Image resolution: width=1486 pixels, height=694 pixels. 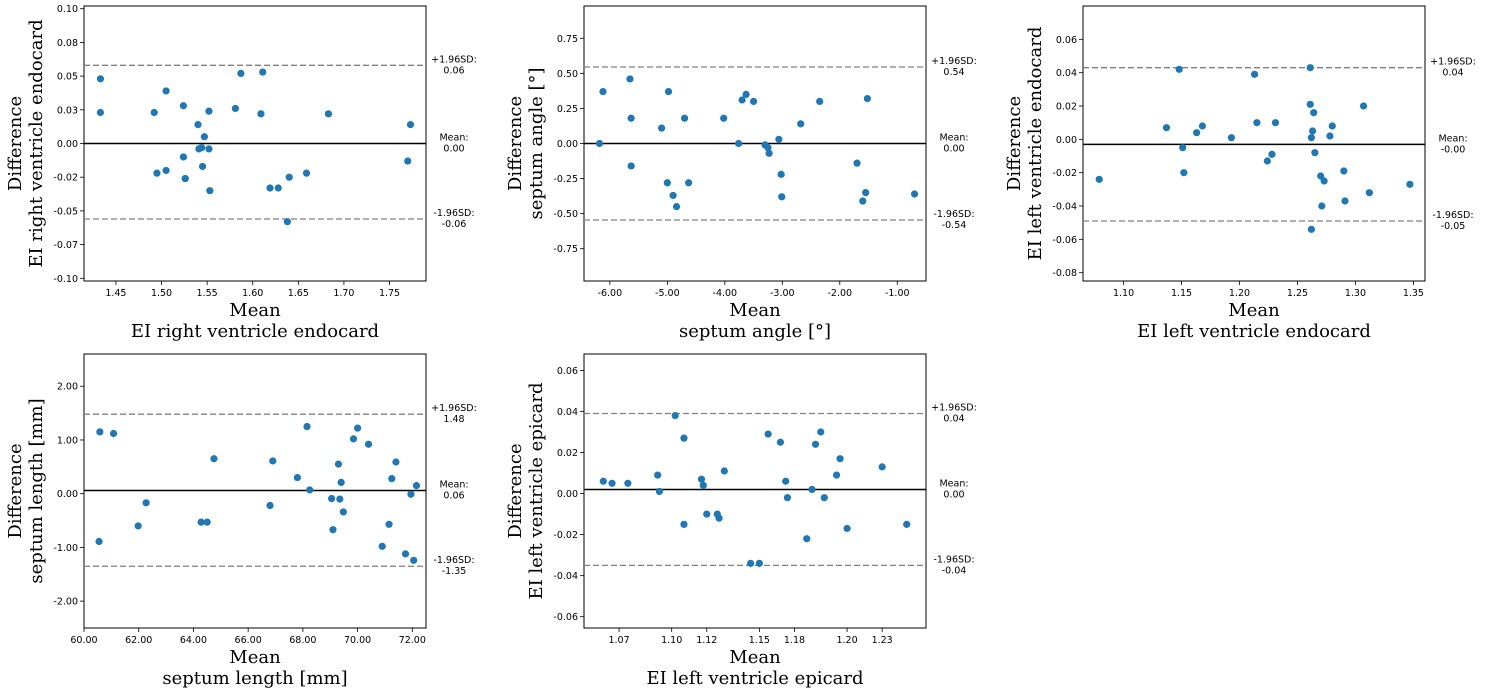 I want to click on y-tick-label: -0.04, so click(x=1064, y=207).